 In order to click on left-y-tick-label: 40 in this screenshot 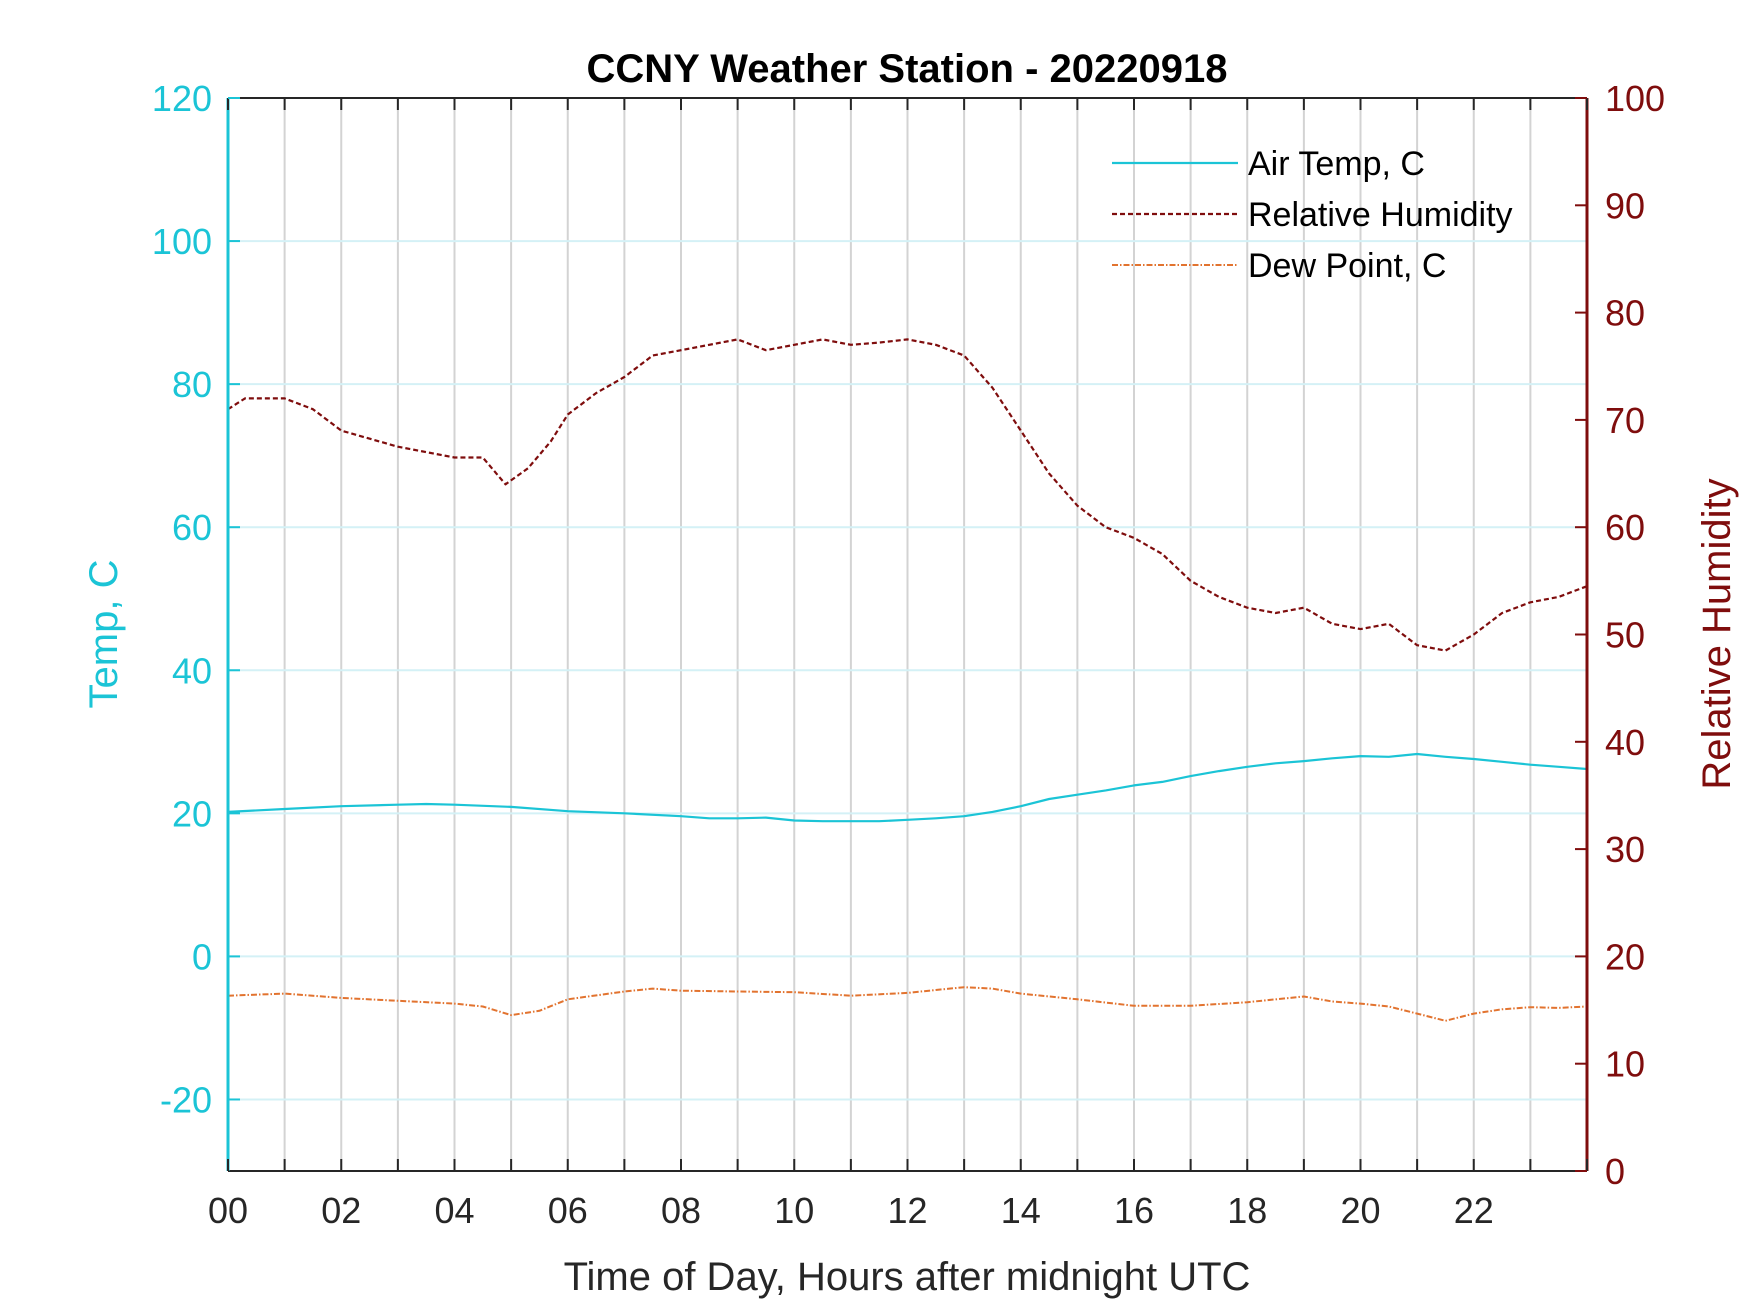, I will do `click(192, 670)`.